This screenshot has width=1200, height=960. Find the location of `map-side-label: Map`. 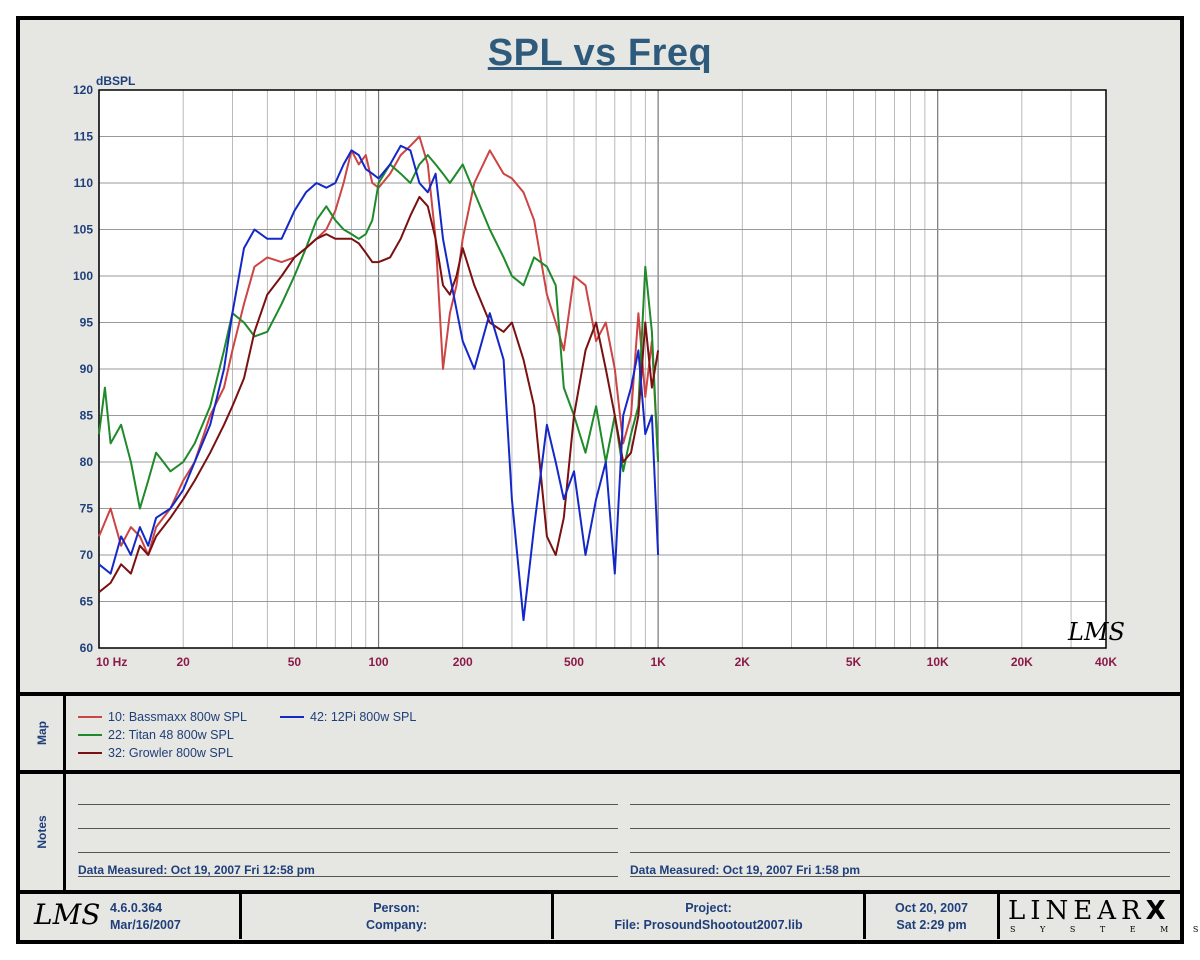

map-side-label: Map is located at coordinates (43, 733).